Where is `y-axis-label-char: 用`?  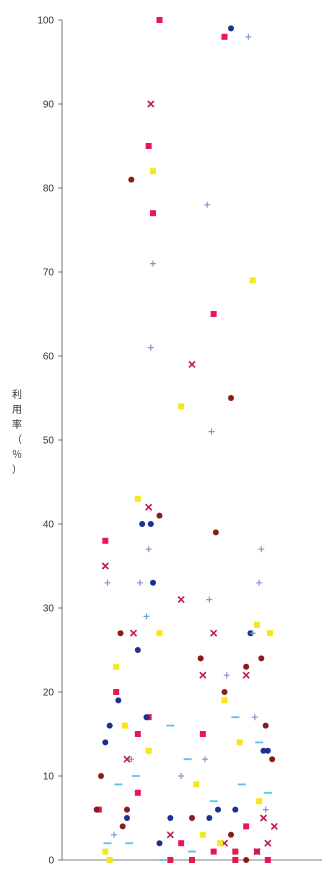 y-axis-label-char: 用 is located at coordinates (17, 410).